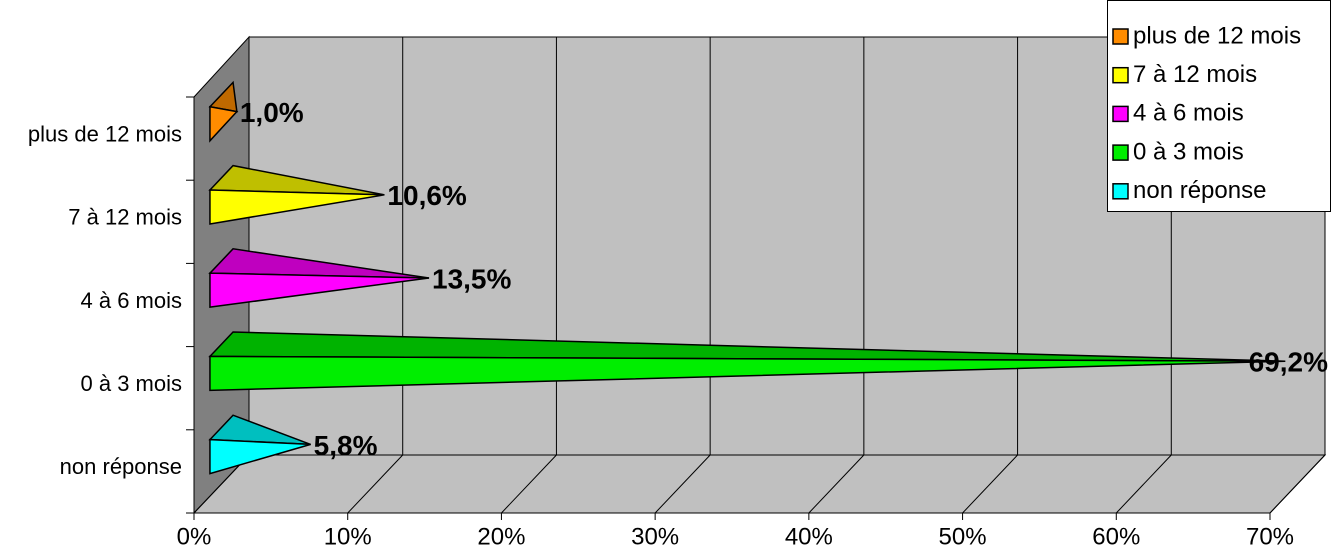 Image resolution: width=1332 pixels, height=554 pixels. I want to click on category-label: 7 à 12 mois, so click(125, 217).